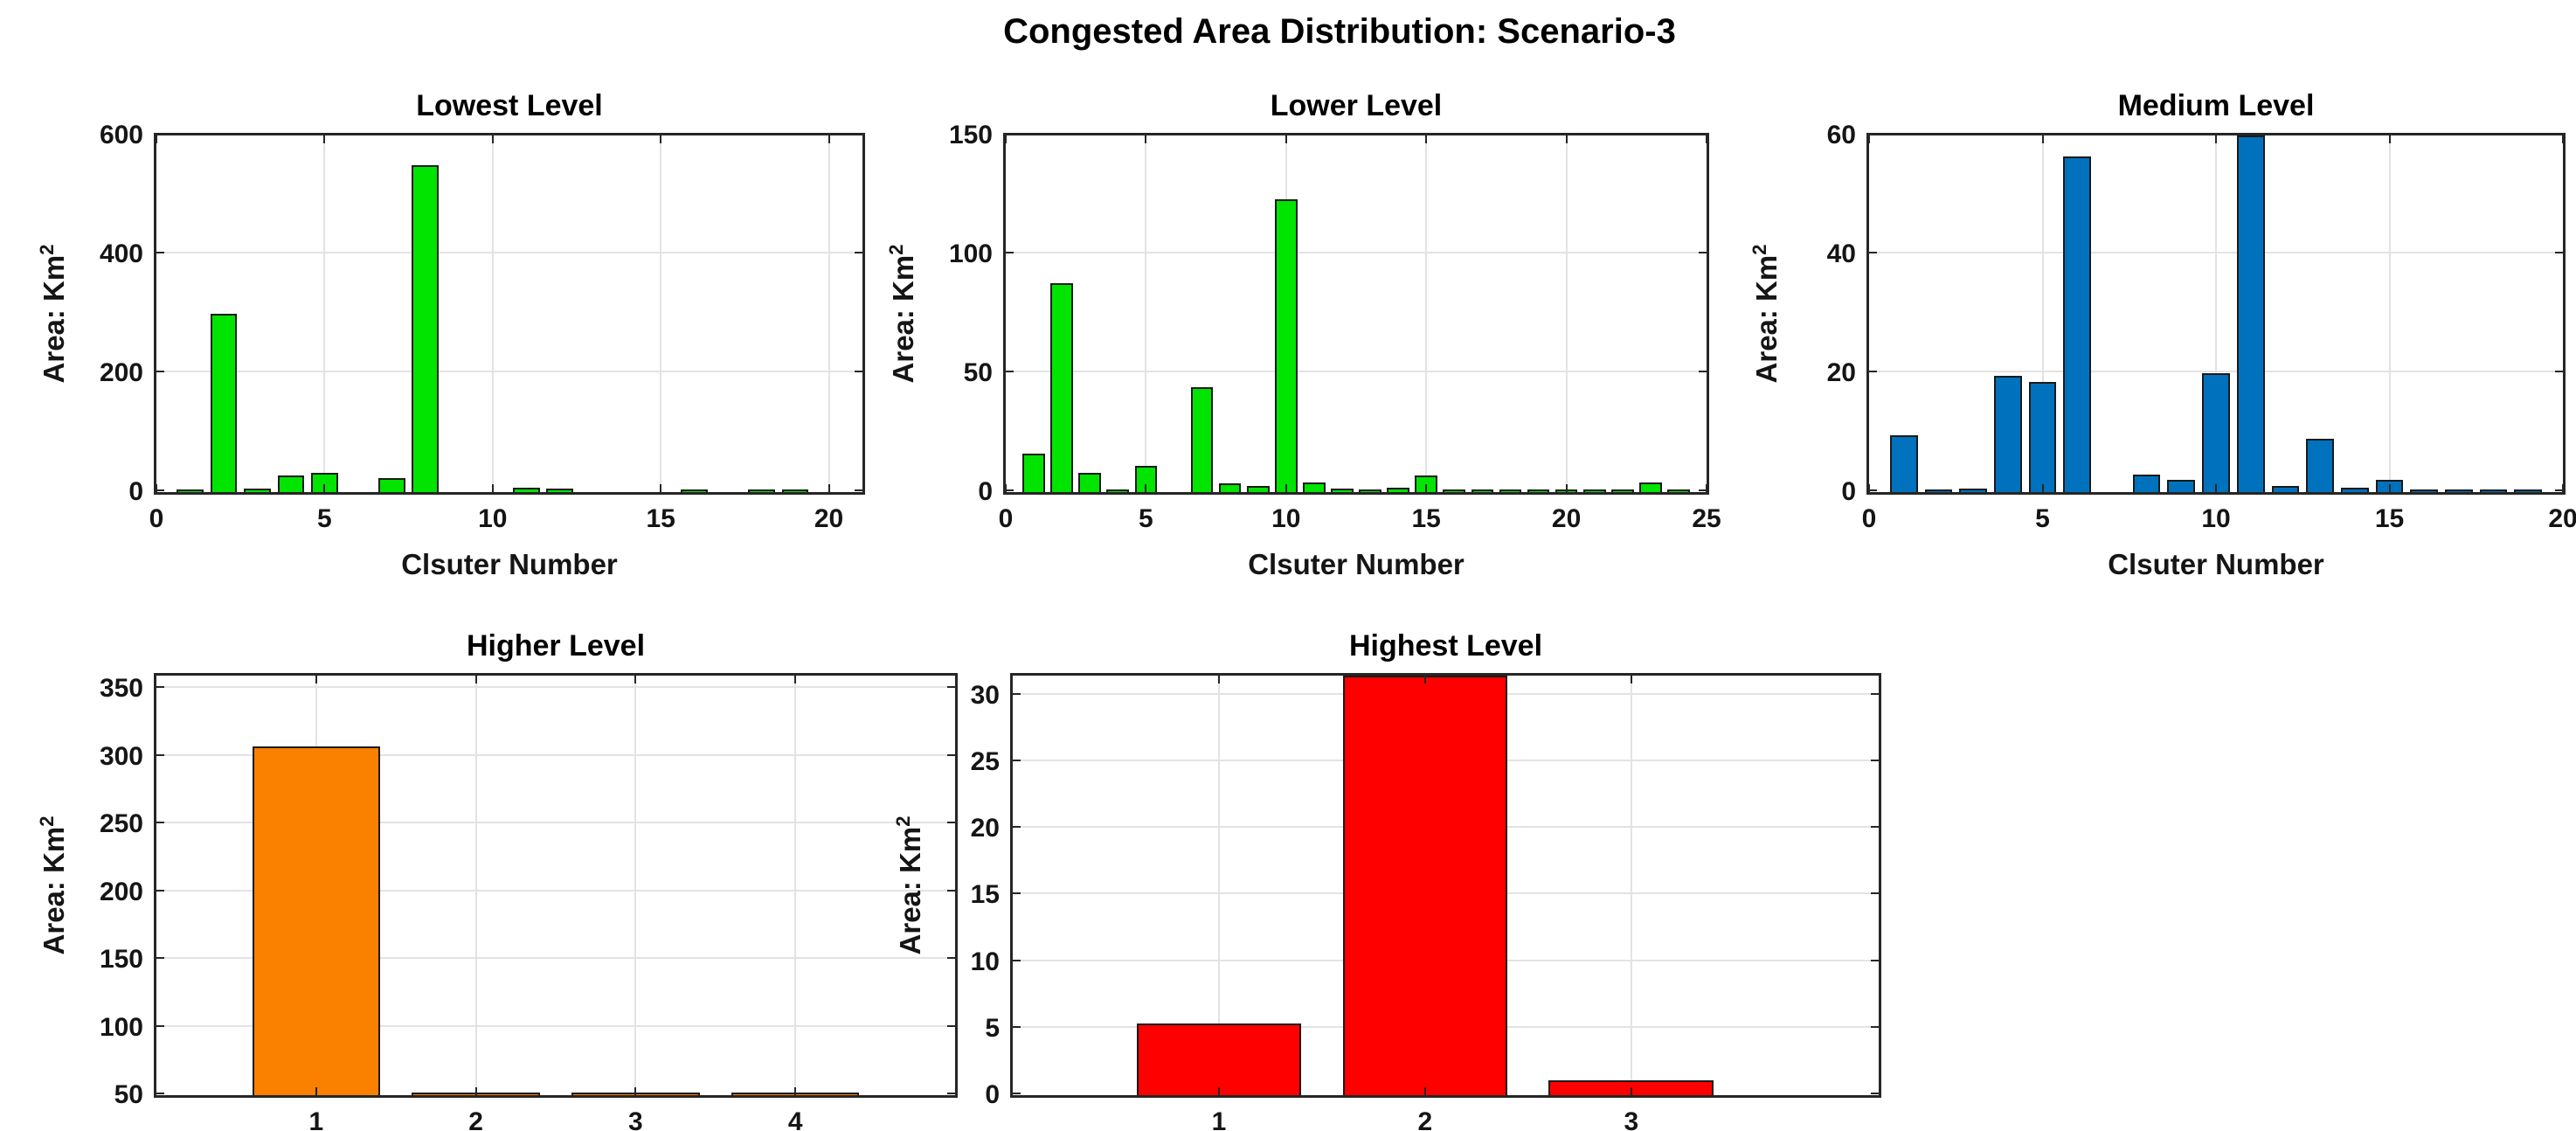 Image resolution: width=2576 pixels, height=1131 pixels. What do you see at coordinates (509, 105) in the screenshot?
I see `subplot-title-lowest-level: Lowest Level` at bounding box center [509, 105].